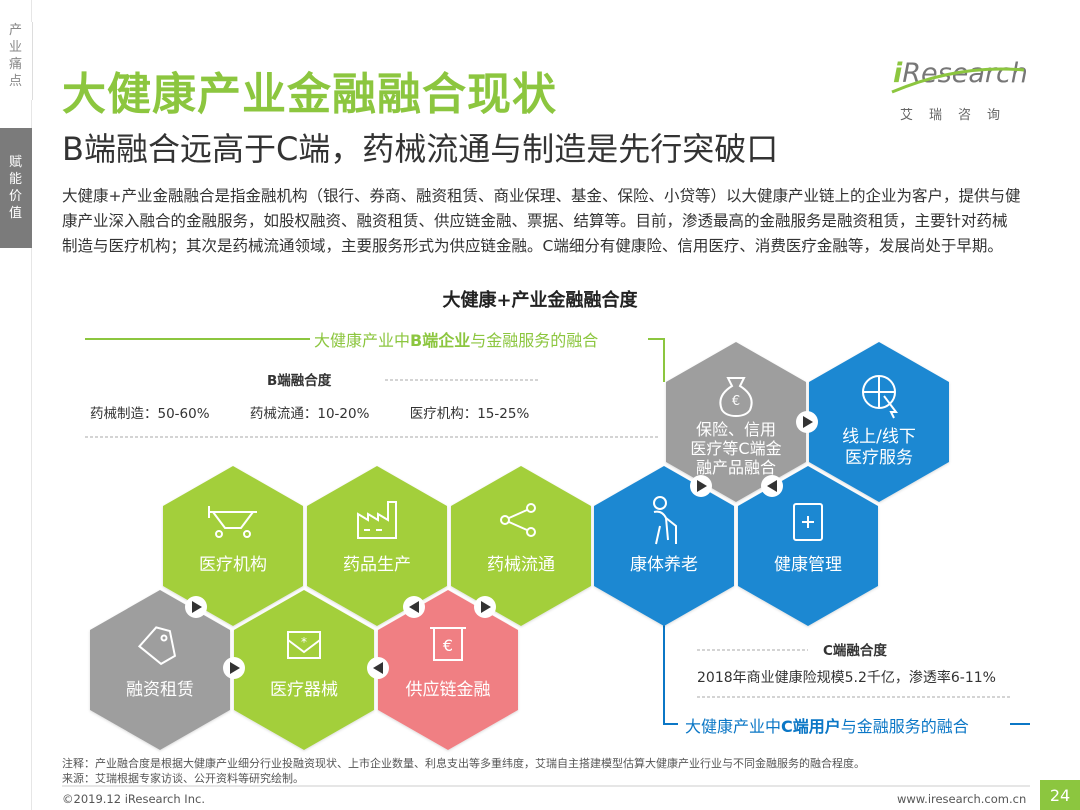 This screenshot has width=1080, height=810. What do you see at coordinates (534, 340) in the screenshot?
I see `b-banner-post: 与金融服务的融合` at bounding box center [534, 340].